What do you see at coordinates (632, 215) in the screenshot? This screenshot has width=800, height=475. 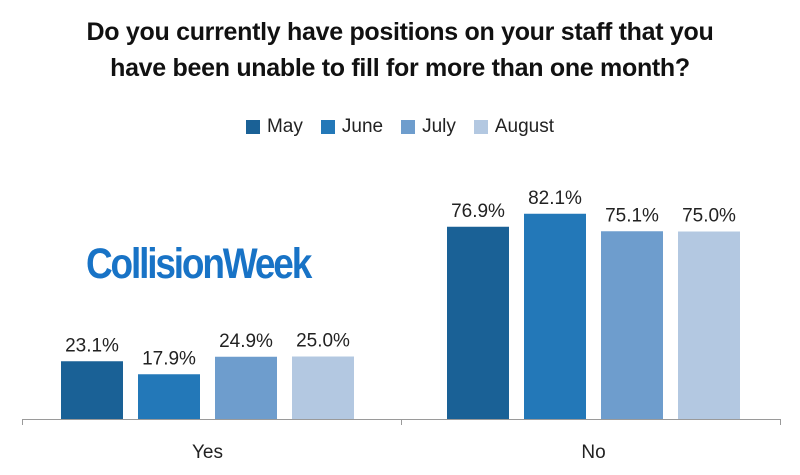 I see `data-label-no-july: 75.1%` at bounding box center [632, 215].